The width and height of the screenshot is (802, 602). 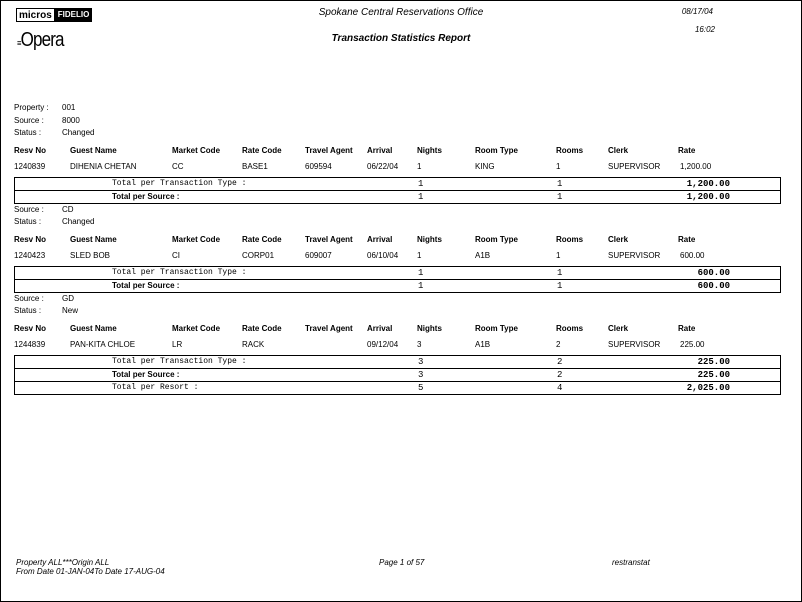 I want to click on micros-fidelio-logo: micros FIDELIO, so click(x=54, y=15).